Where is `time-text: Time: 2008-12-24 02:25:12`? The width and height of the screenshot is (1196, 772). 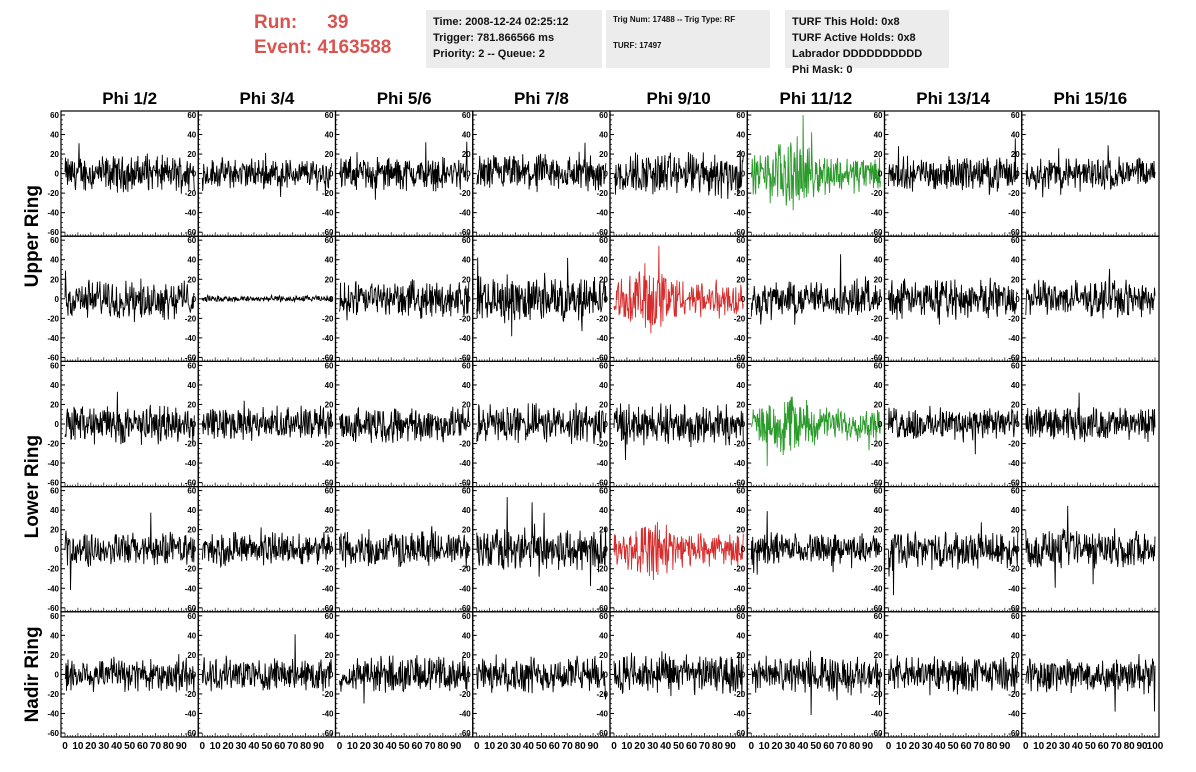
time-text: Time: 2008-12-24 02:25:12 is located at coordinates (501, 22).